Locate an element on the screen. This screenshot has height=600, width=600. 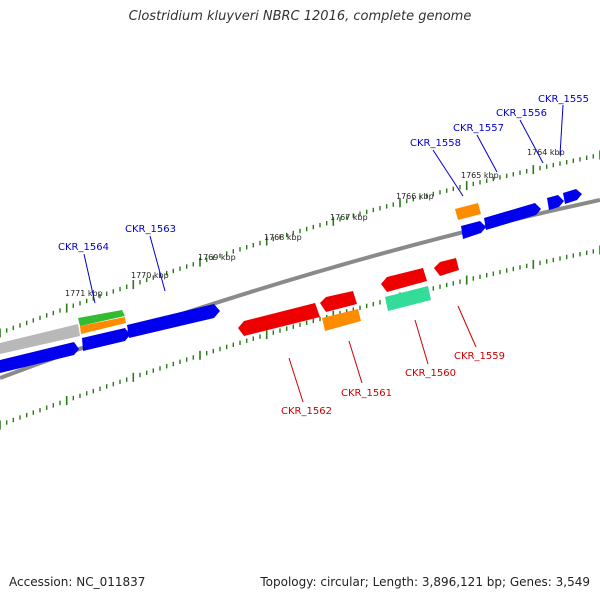
scale-label: 1766 kbp is located at coordinates (415, 196).